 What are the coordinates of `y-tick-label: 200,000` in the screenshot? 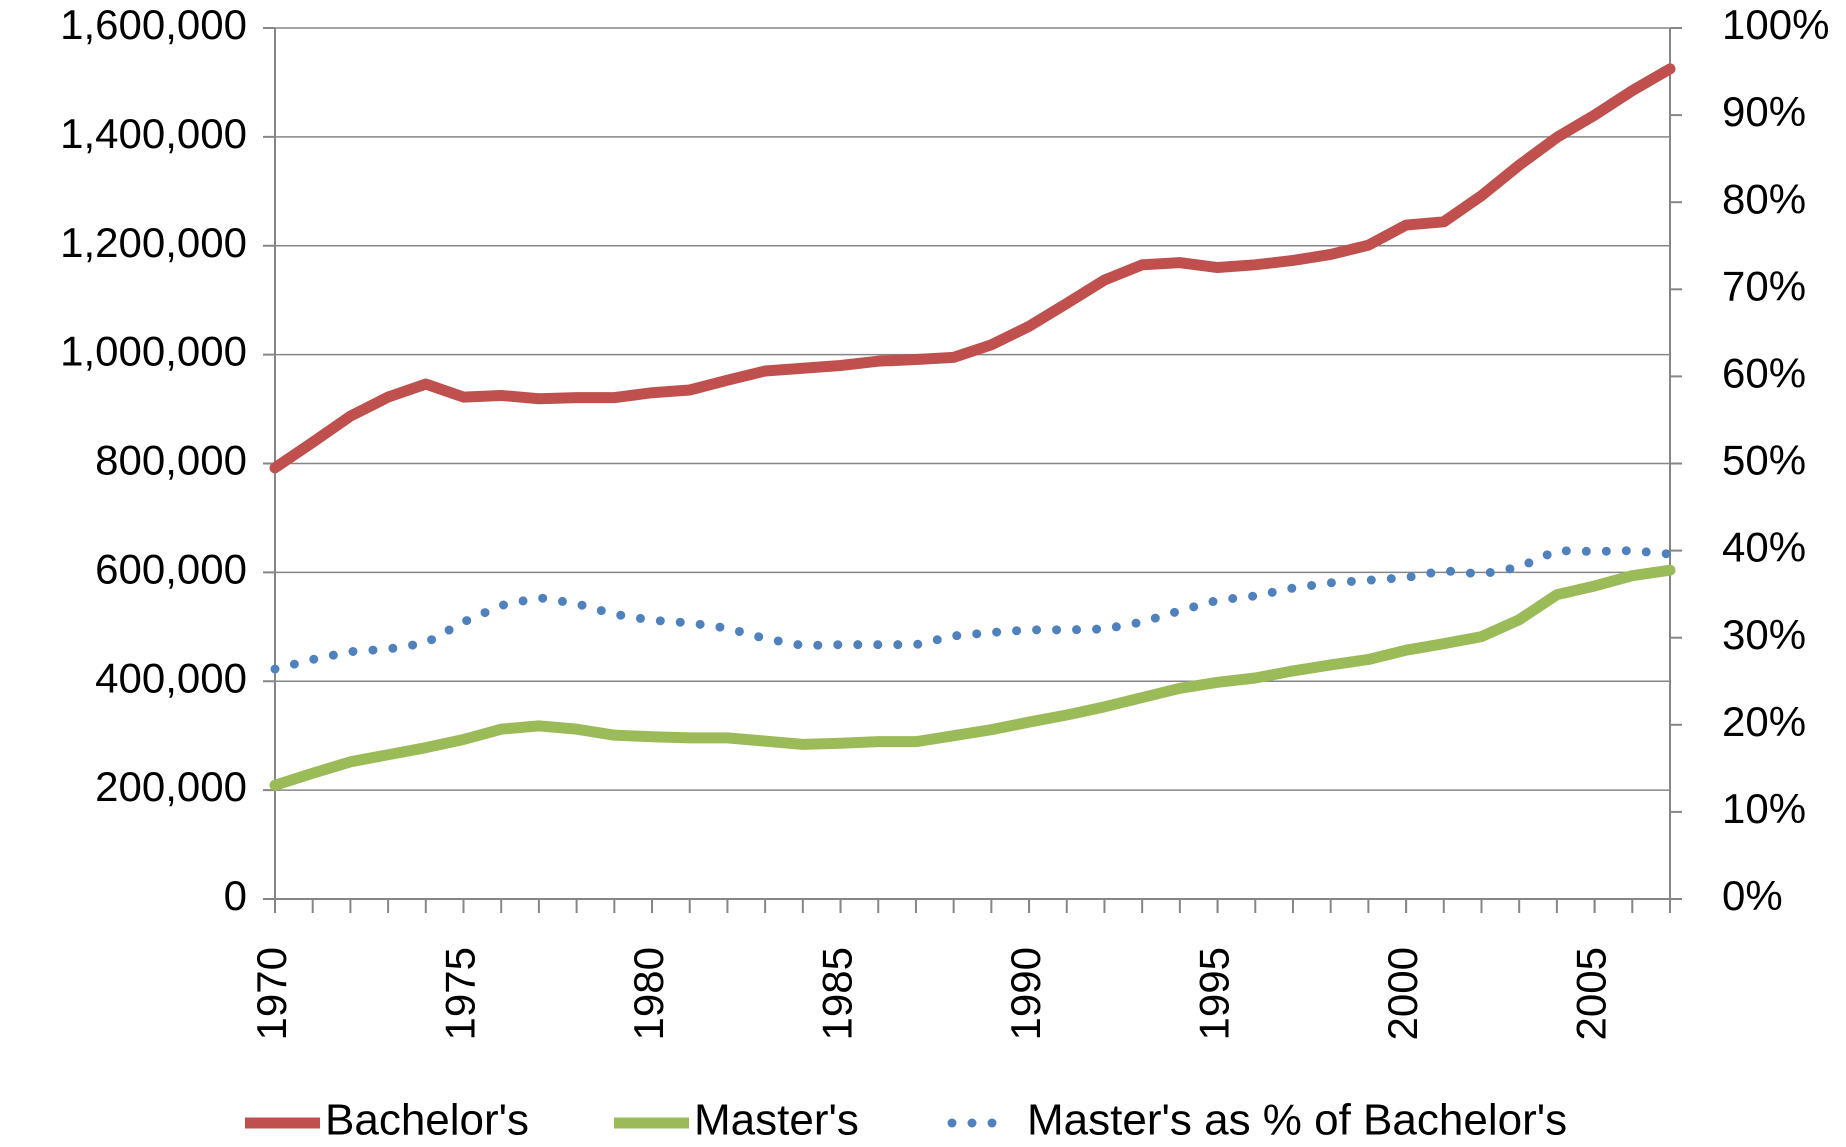 It's located at (171, 786).